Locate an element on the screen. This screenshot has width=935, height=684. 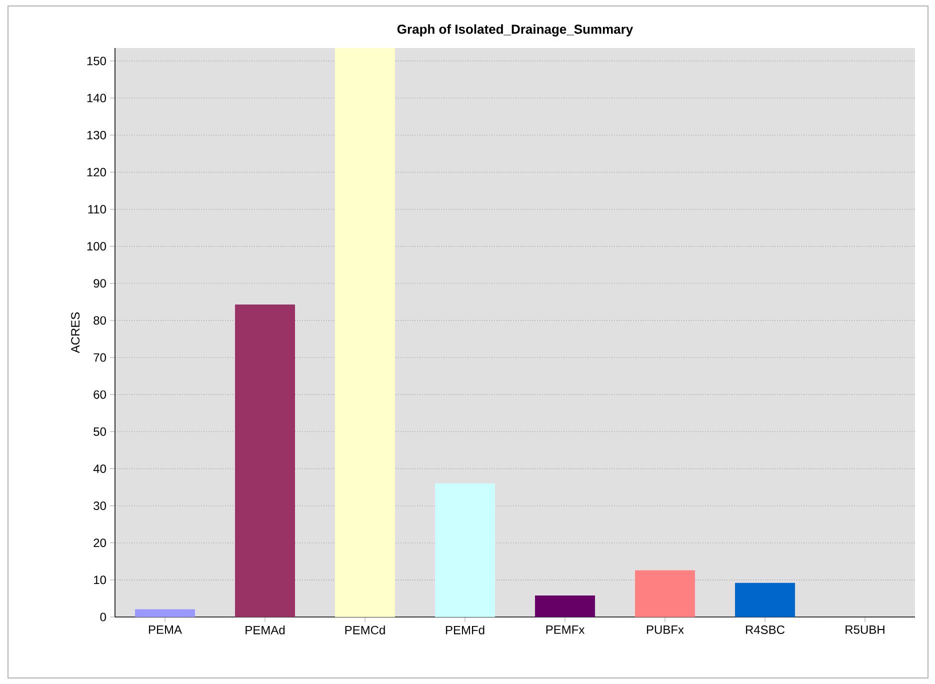
y-tick-label: 30 is located at coordinates (100, 506).